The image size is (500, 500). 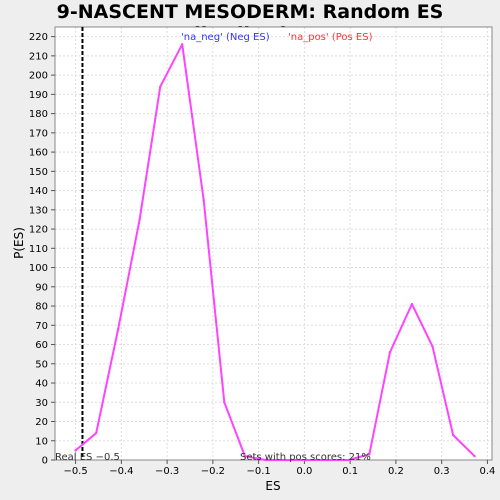 What do you see at coordinates (38, 210) in the screenshot?
I see `y-tick-label: 130` at bounding box center [38, 210].